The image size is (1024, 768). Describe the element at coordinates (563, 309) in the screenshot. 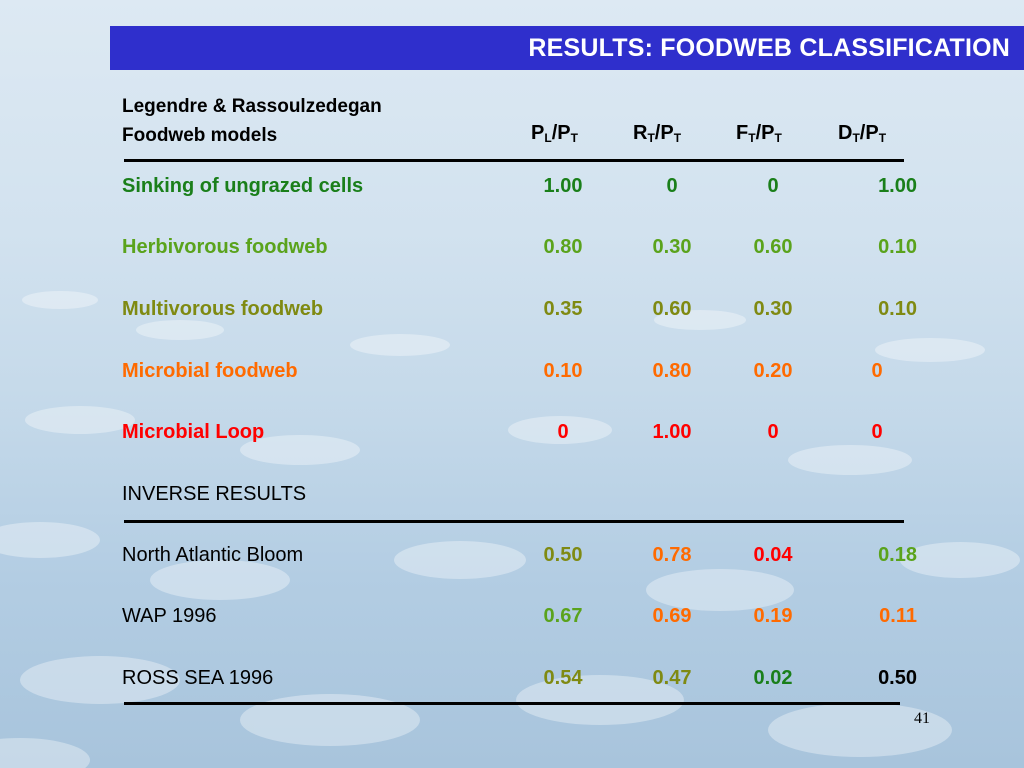

I see `value-cell: 0.35` at that location.